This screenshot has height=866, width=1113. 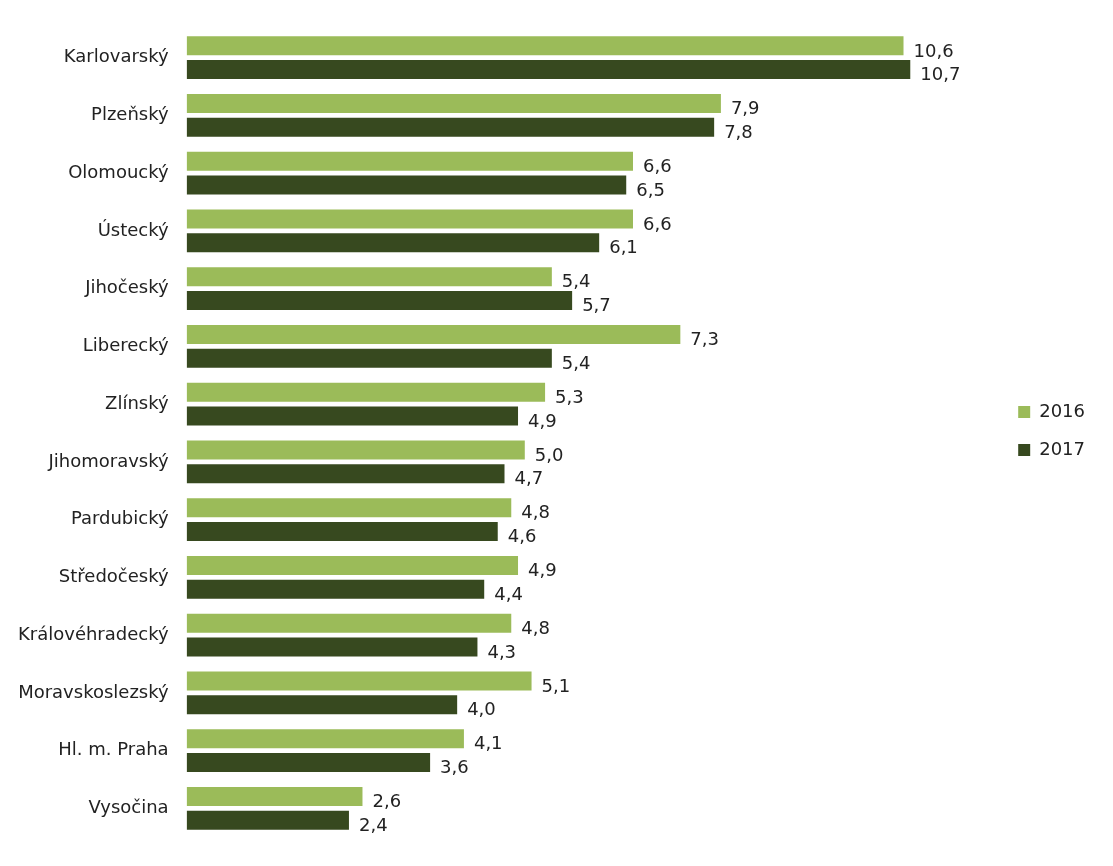 I want to click on data-label: 2,4, so click(x=373, y=824).